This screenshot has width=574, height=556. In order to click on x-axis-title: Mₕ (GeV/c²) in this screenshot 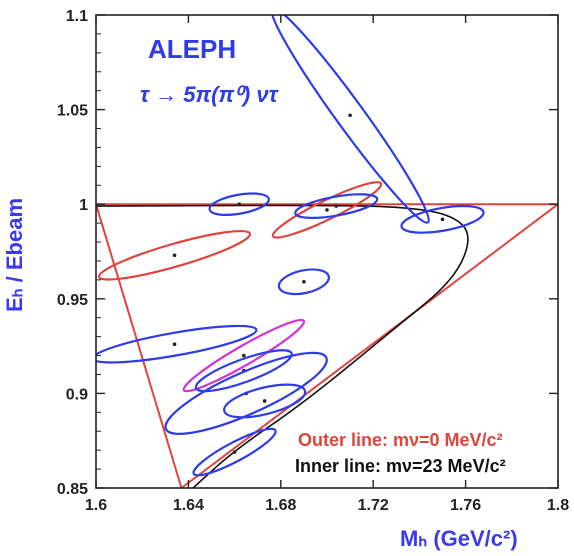, I will do `click(459, 538)`.